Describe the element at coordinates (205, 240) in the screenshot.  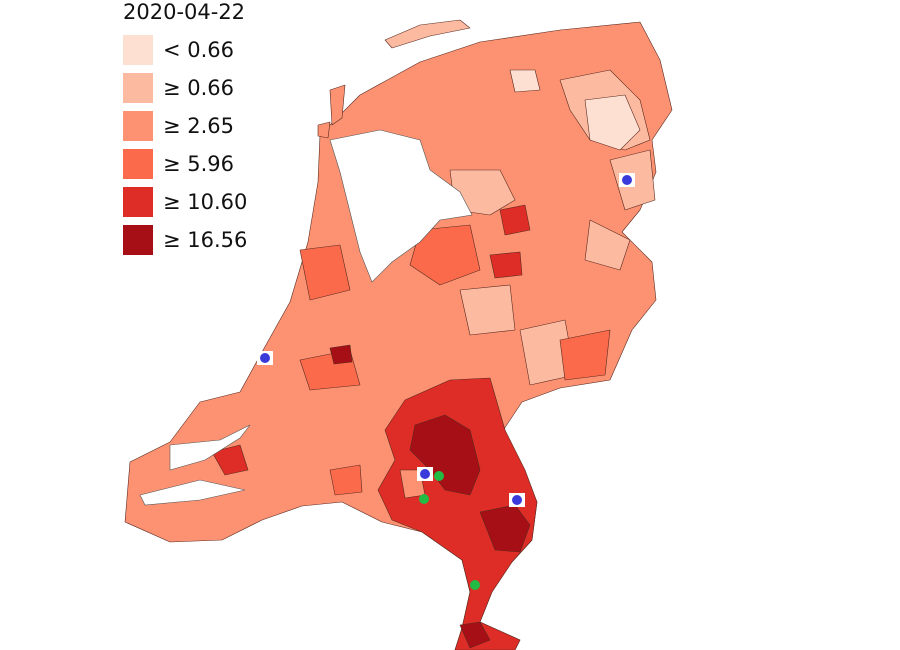
I see `legend-label: ≥ 16.56` at that location.